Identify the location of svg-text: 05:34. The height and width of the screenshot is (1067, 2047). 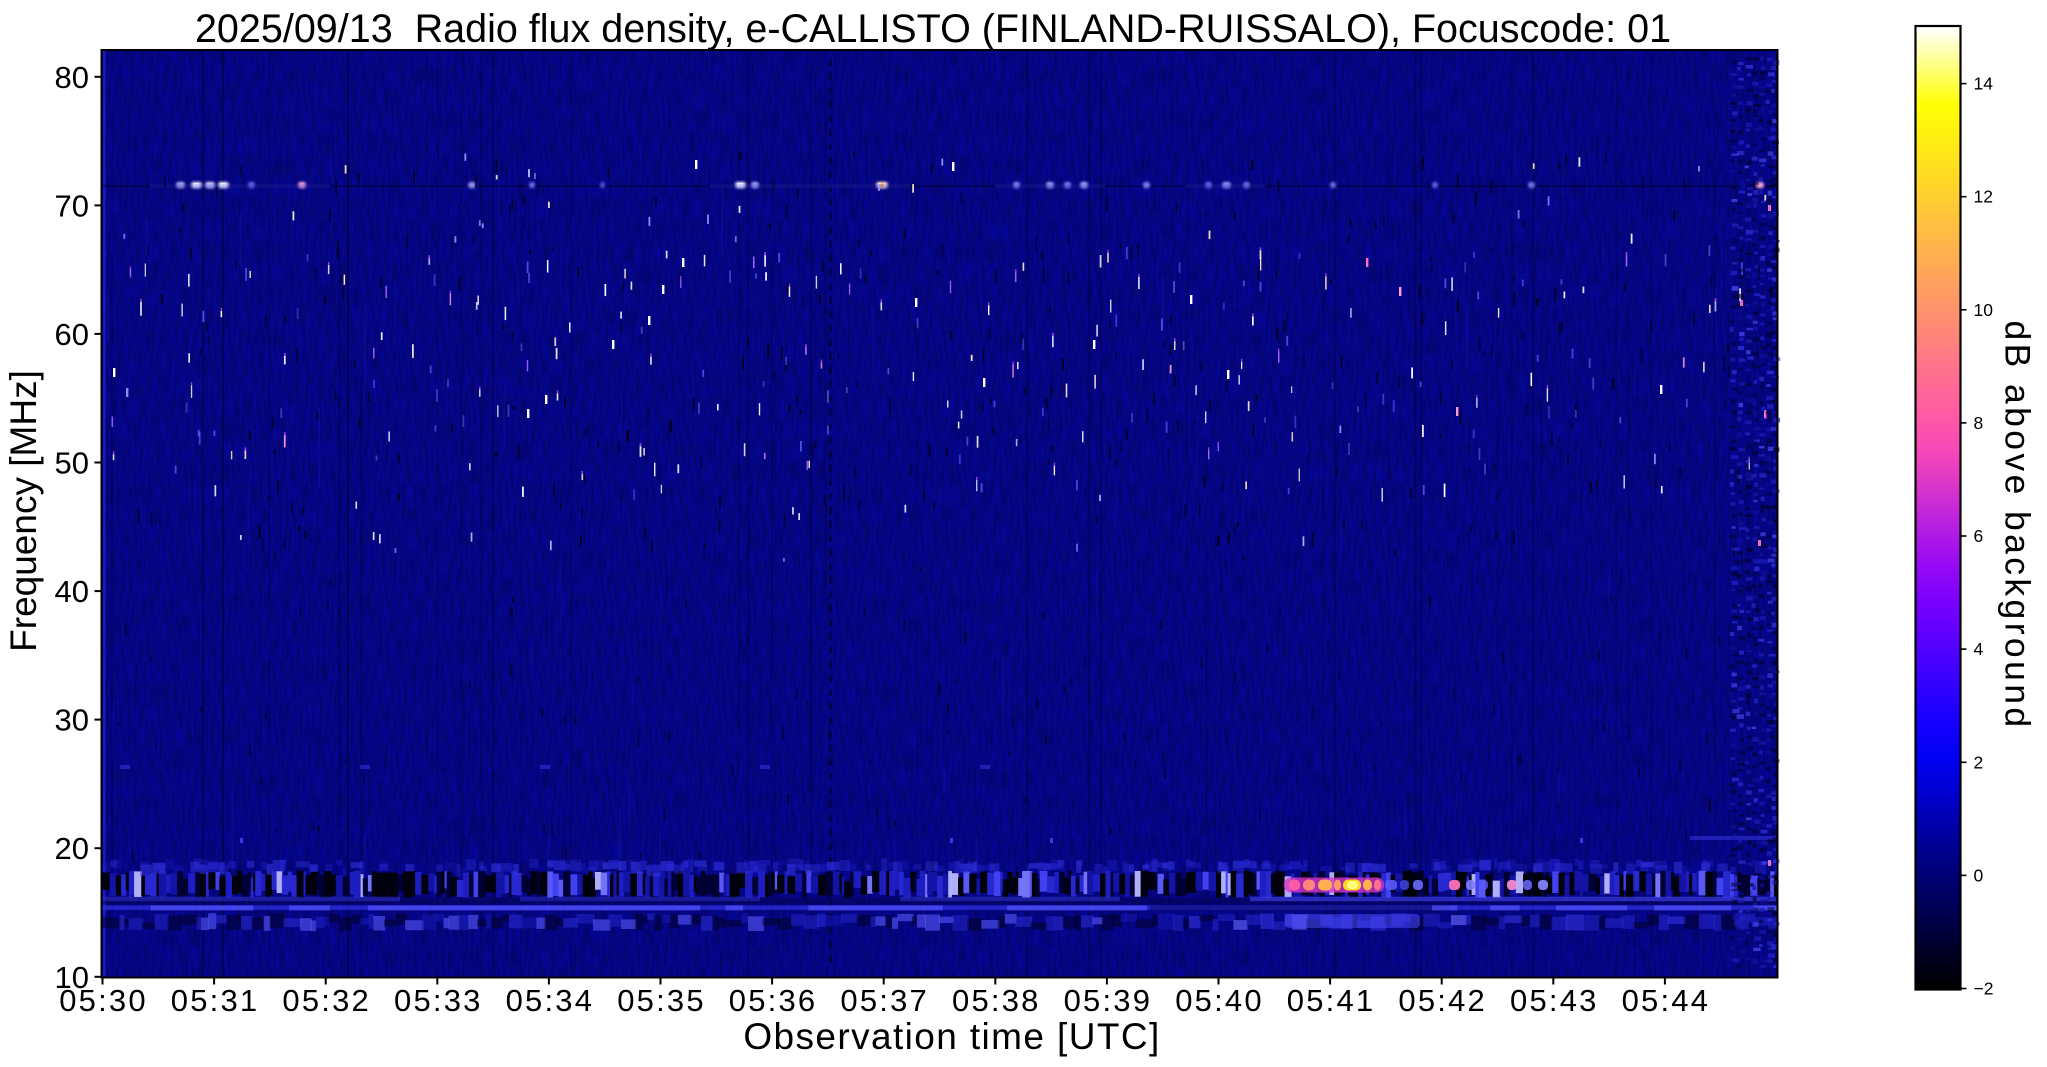
(550, 1000).